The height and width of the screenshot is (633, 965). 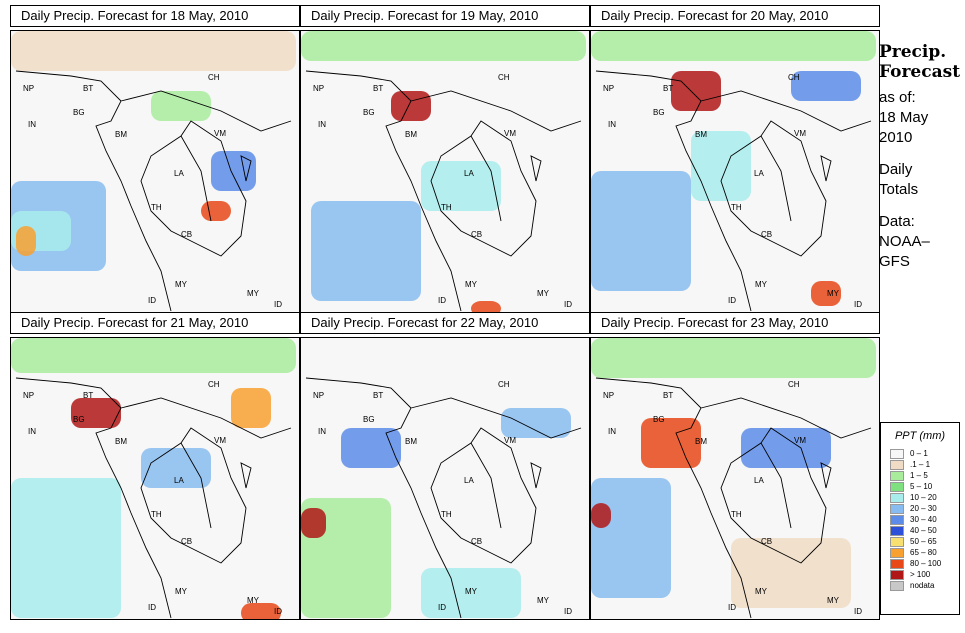 What do you see at coordinates (921, 486) in the screenshot?
I see `legend-label: 5 – 10` at bounding box center [921, 486].